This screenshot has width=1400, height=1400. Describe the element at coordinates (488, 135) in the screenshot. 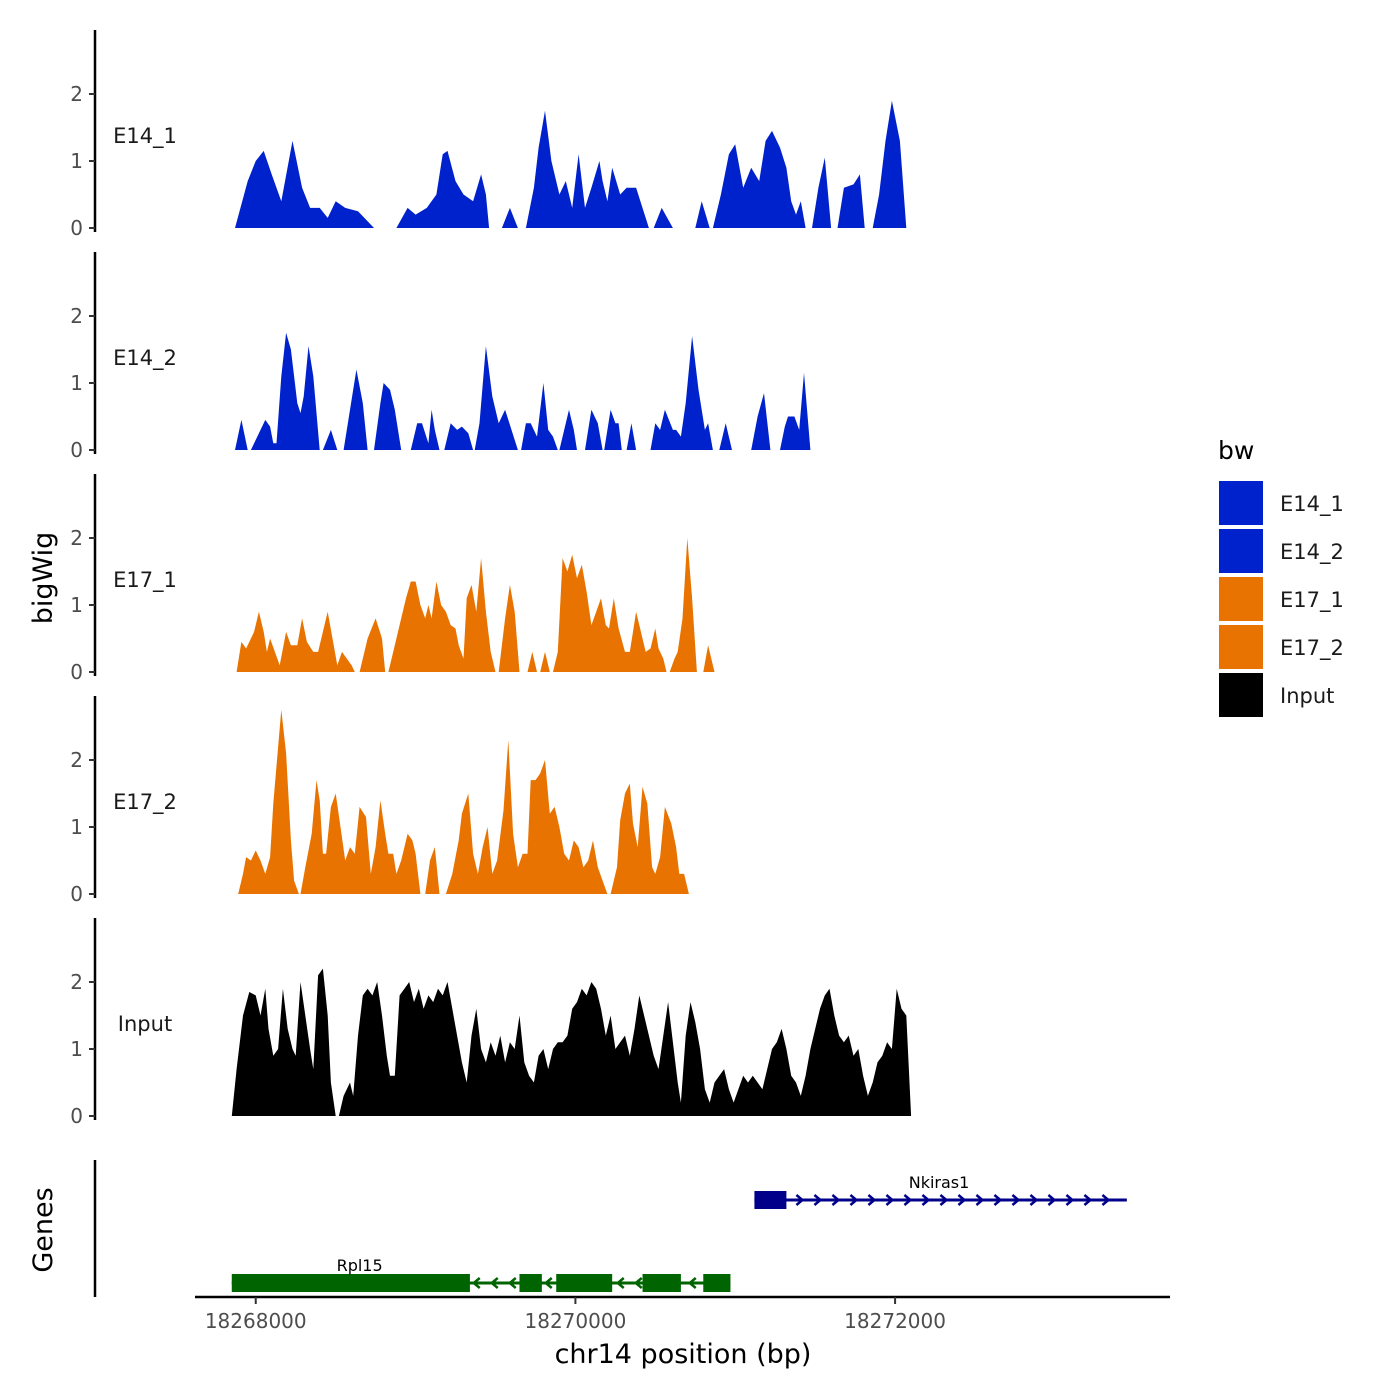

I see `track-e14-1: 0 1 2 E14_1` at that location.